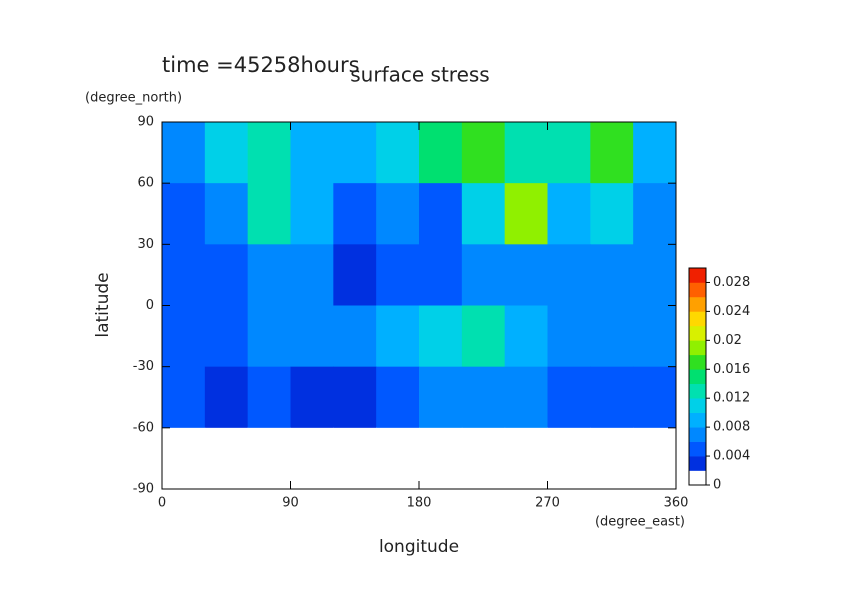  What do you see at coordinates (133, 98) in the screenshot?
I see `y-unit: (degree_north)` at bounding box center [133, 98].